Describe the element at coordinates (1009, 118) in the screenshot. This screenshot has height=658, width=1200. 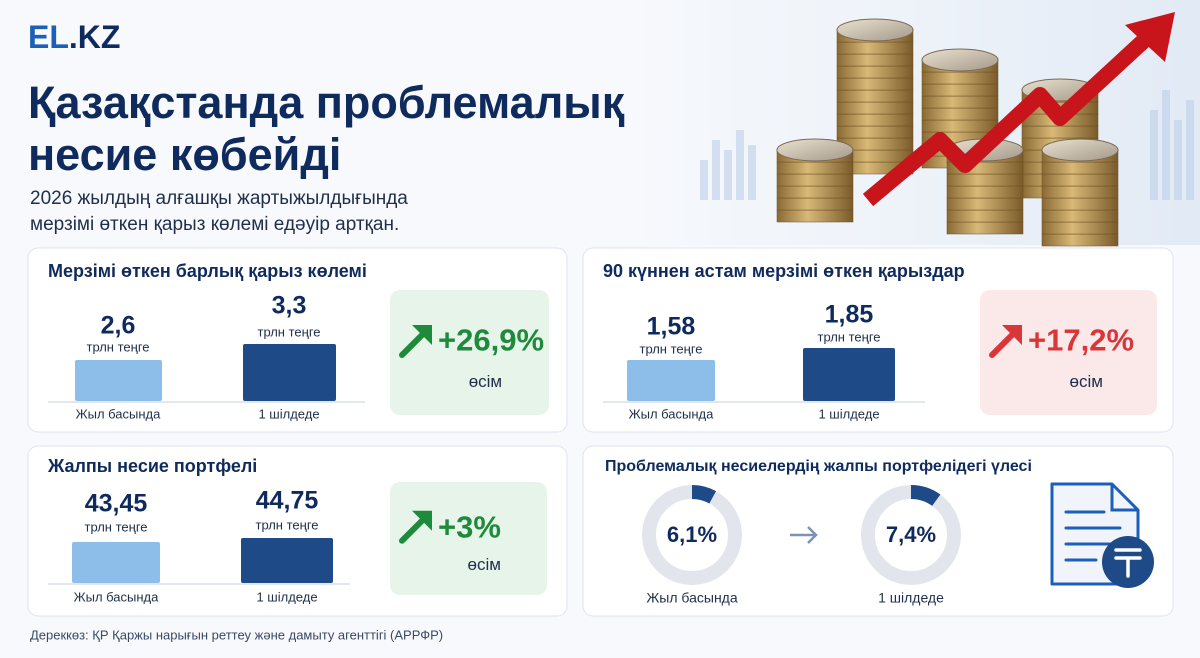
I see `hero-arrow` at that location.